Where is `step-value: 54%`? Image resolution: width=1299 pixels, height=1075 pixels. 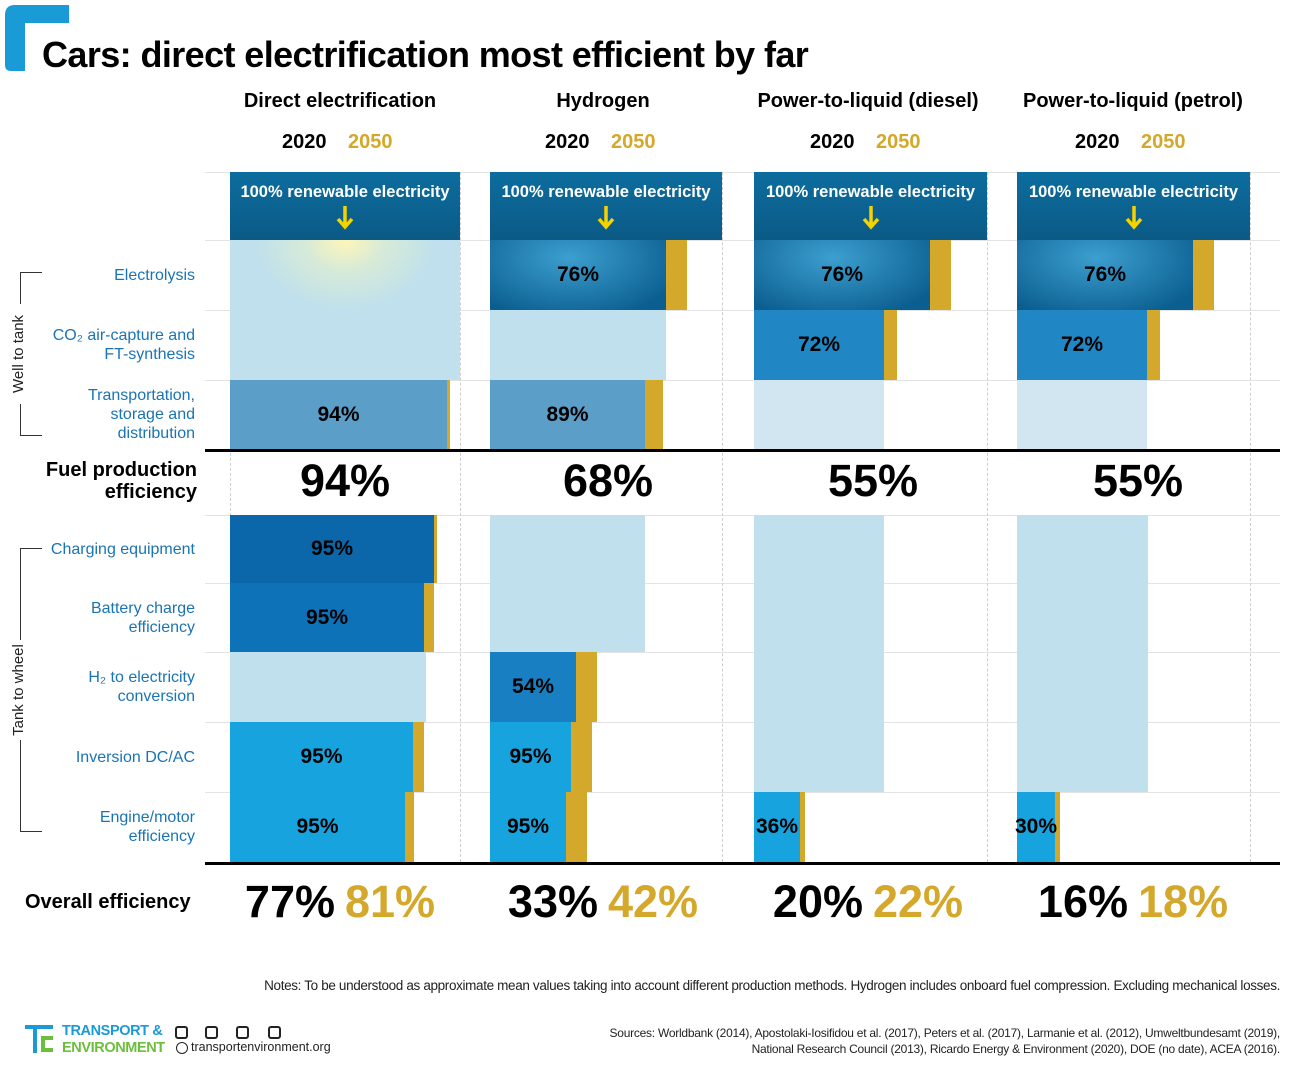
step-value: 54% is located at coordinates (533, 686).